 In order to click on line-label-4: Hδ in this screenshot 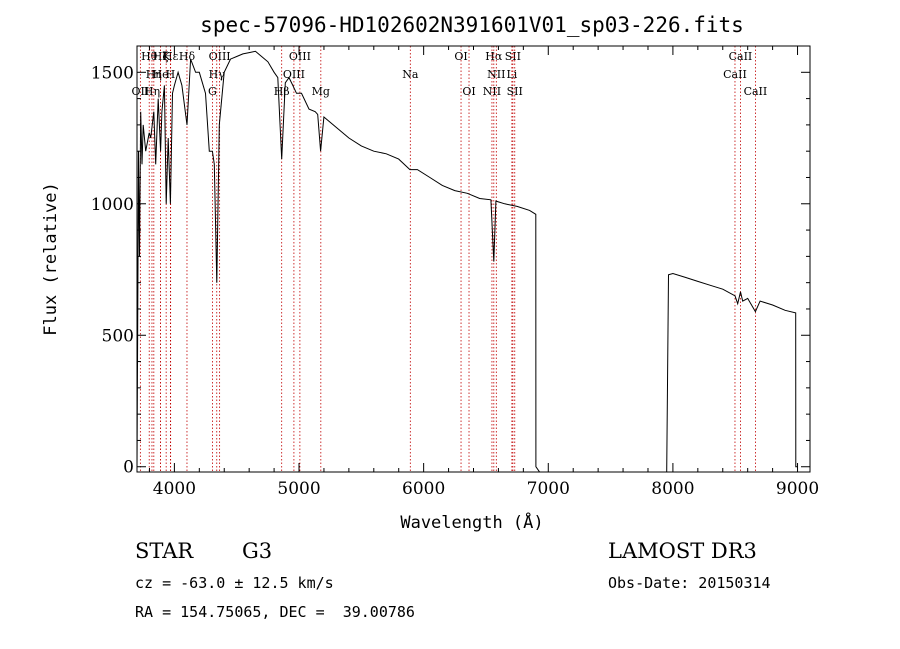, I will do `click(187, 56)`.